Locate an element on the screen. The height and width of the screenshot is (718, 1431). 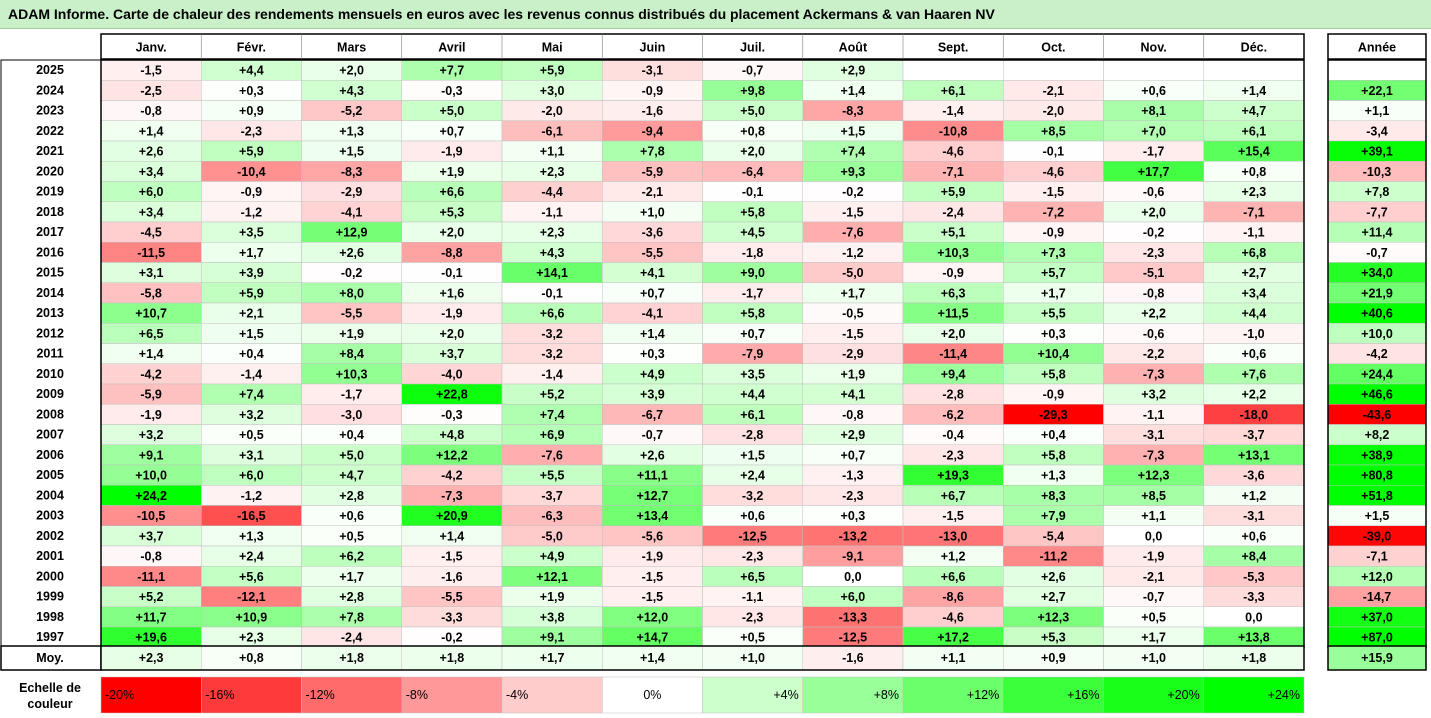
heatmap-cell-value: +12,2 is located at coordinates (452, 455).